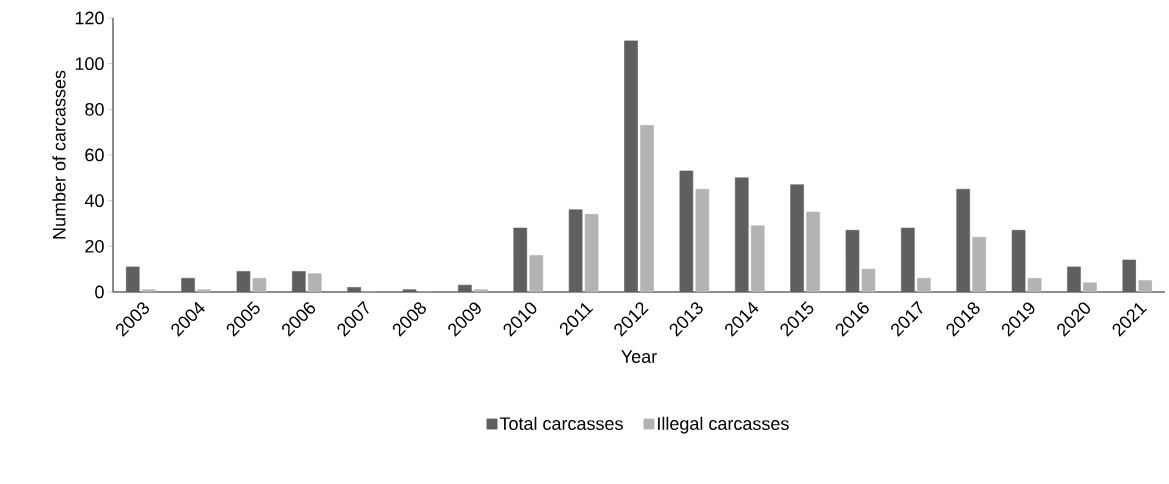  Describe the element at coordinates (99, 292) in the screenshot. I see `y-tick-label: 0` at that location.